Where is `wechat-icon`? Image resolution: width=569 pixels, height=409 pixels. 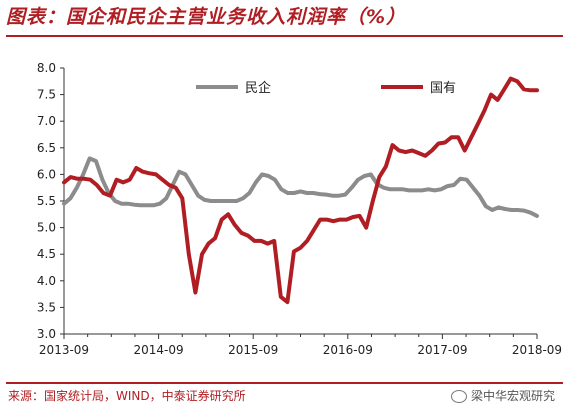
wechat-icon is located at coordinates (458, 396).